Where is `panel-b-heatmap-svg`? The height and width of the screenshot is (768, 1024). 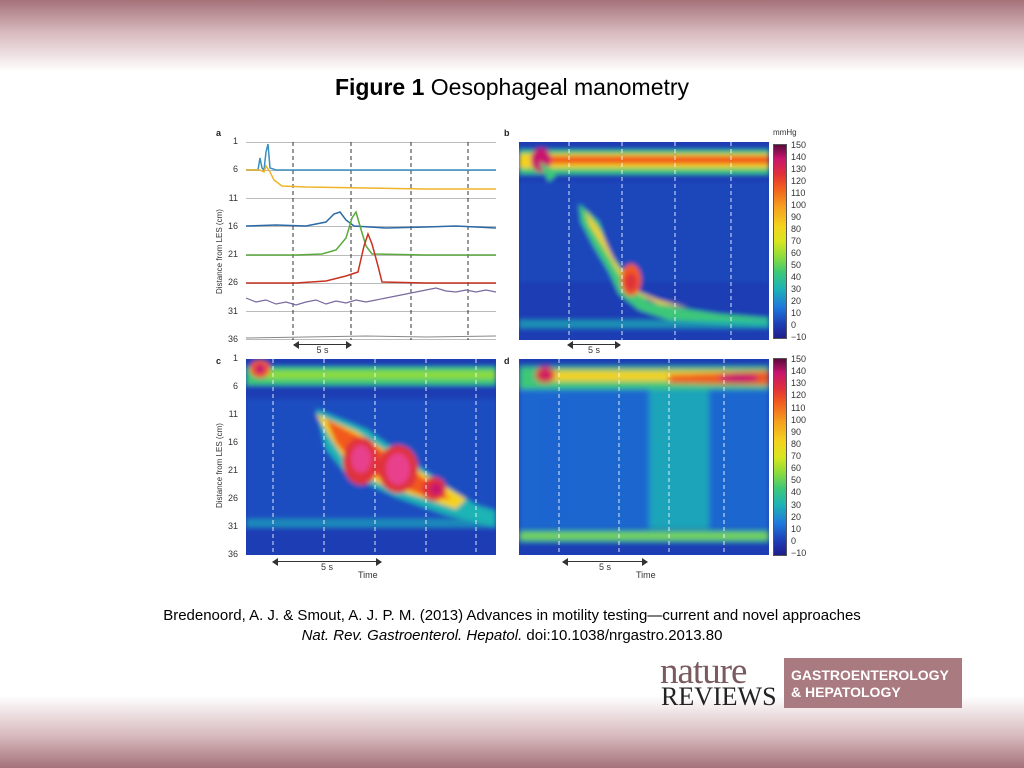 panel-b-heatmap-svg is located at coordinates (644, 241).